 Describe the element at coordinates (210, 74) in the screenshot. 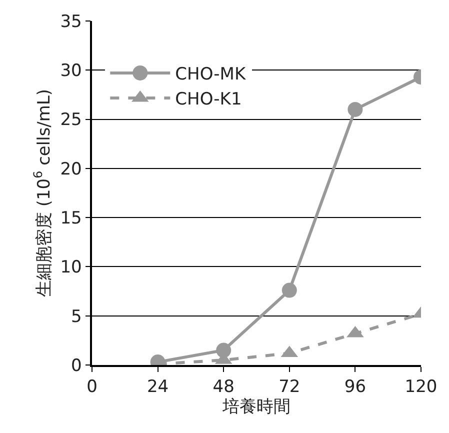

I see `legend-label: CHO-MK` at that location.